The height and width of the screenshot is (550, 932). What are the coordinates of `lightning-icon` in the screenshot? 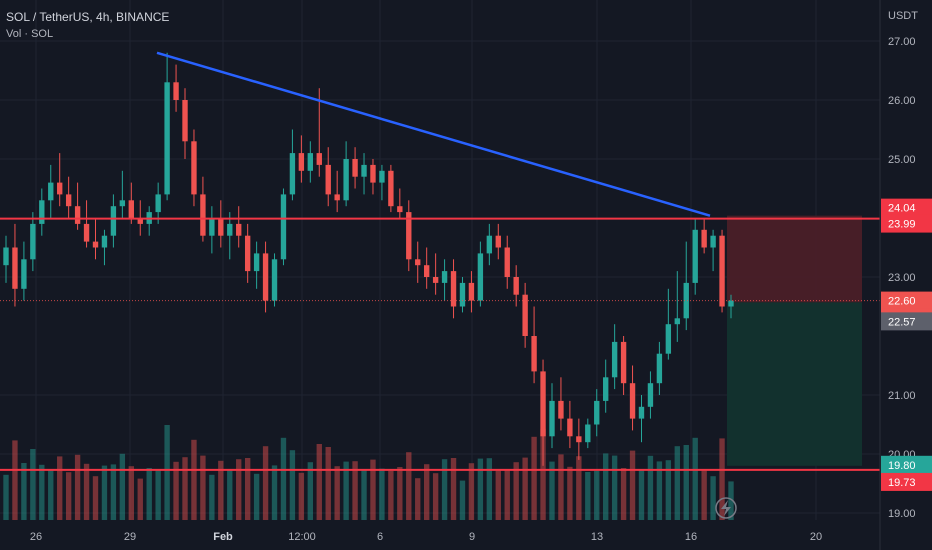 It's located at (726, 508).